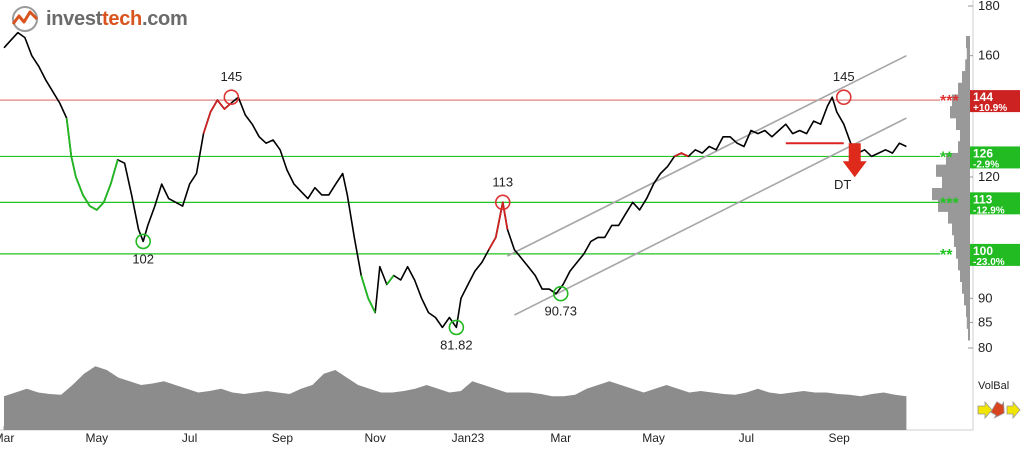  I want to click on level-value-label: 144, so click(983, 97).